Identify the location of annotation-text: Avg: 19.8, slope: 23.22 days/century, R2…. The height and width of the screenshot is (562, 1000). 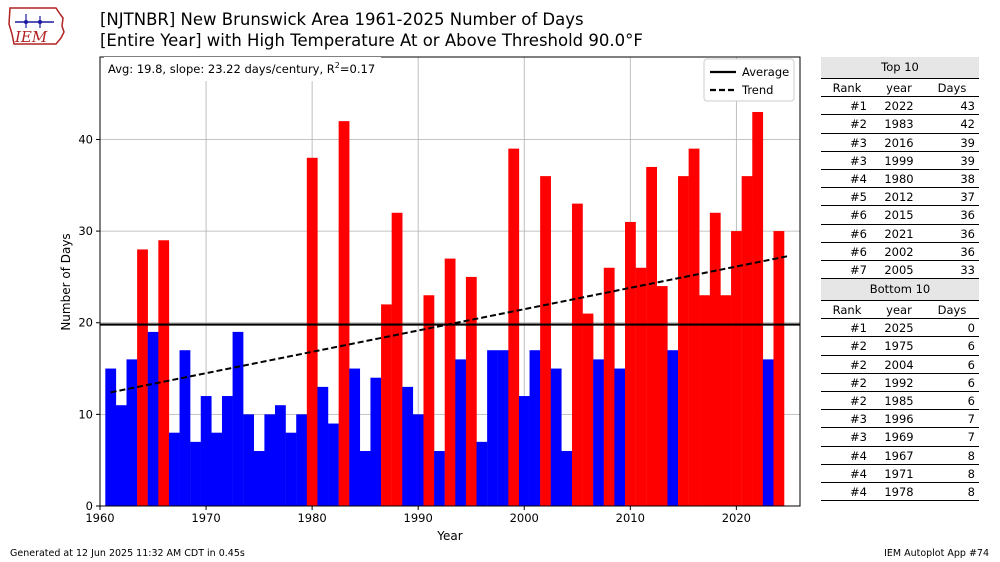
(241, 68).